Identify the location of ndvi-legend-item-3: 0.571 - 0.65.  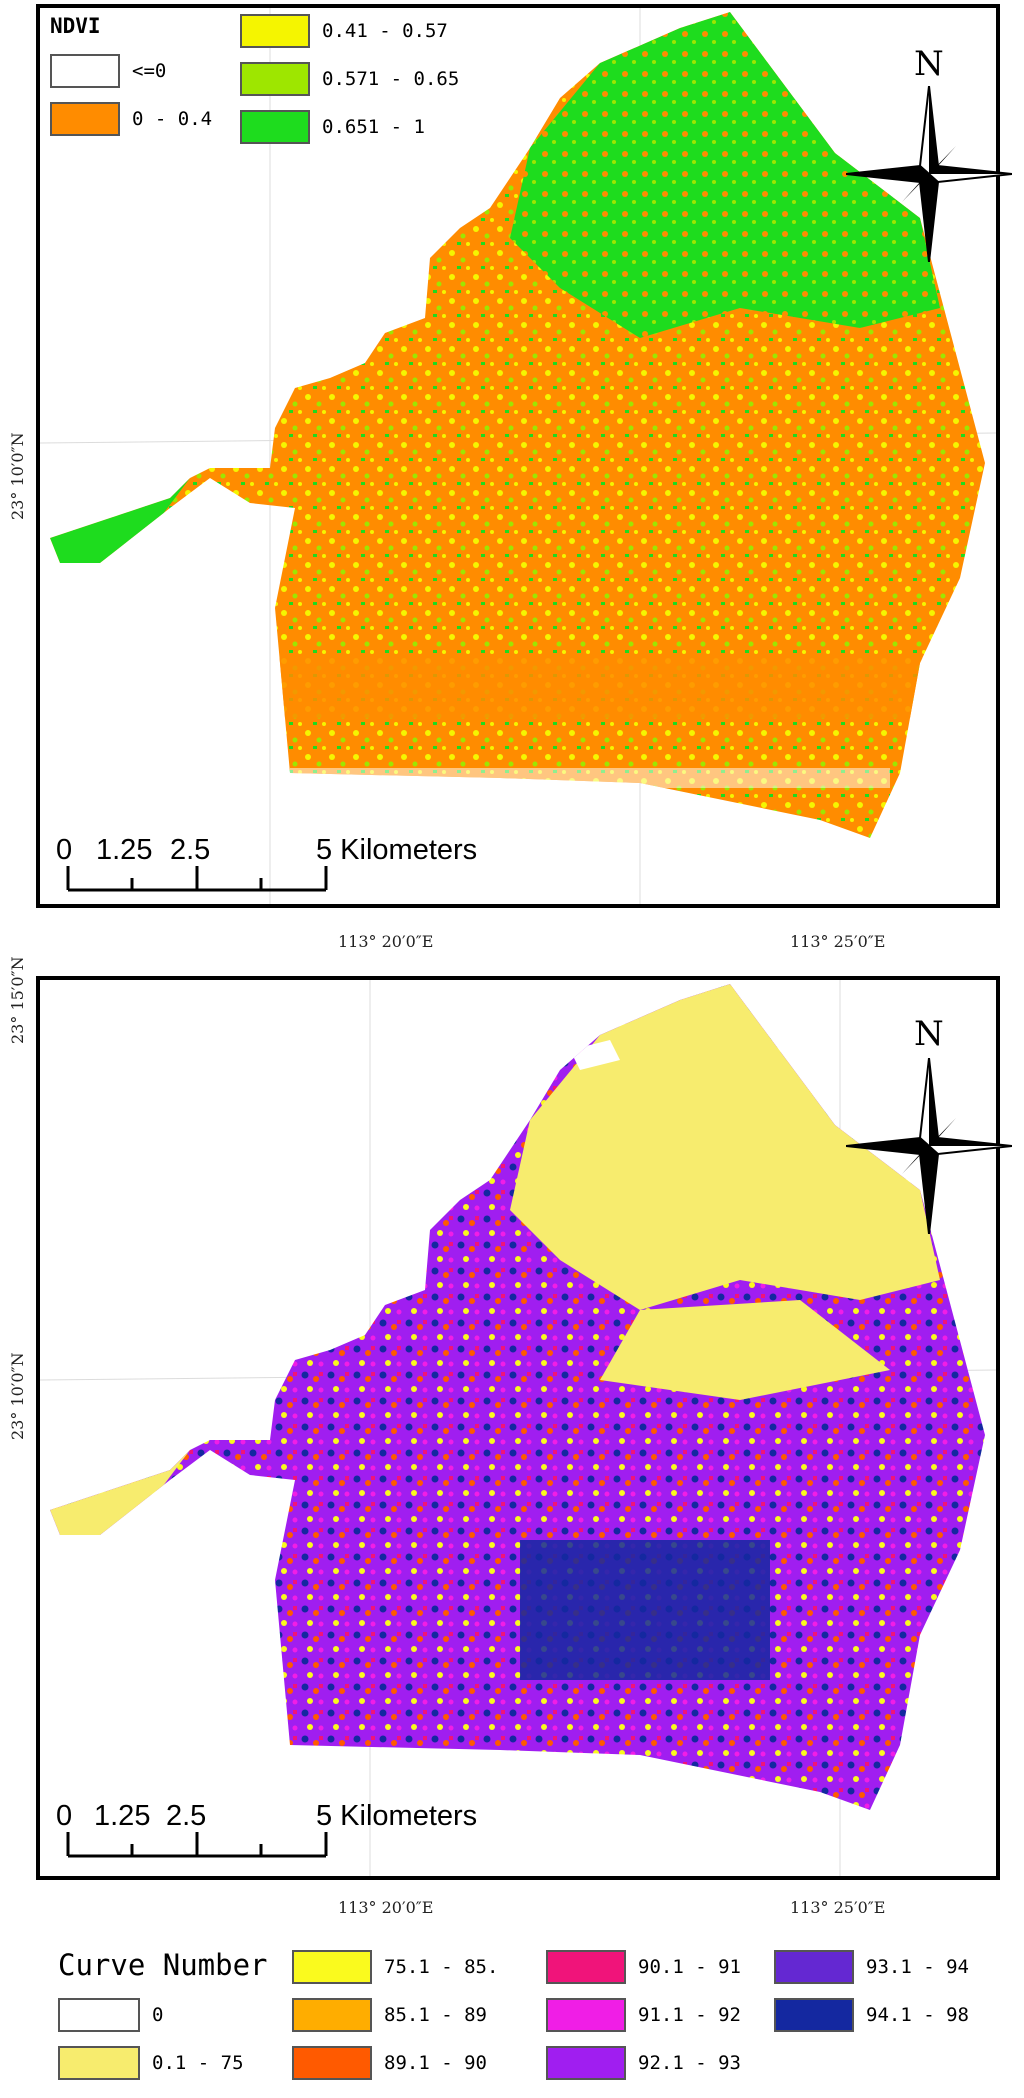
(349, 79).